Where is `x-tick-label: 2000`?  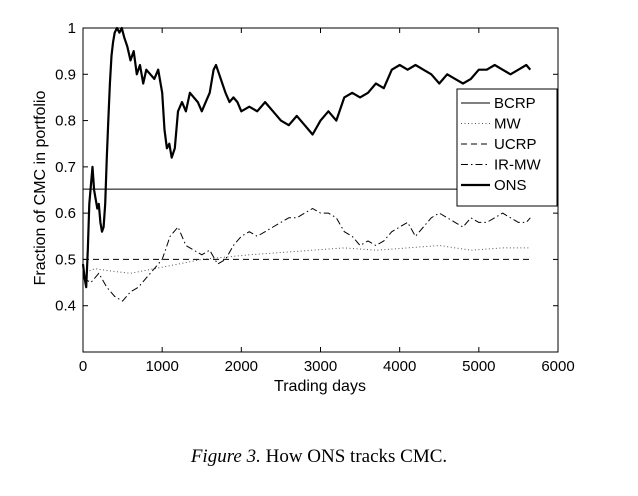 x-tick-label: 2000 is located at coordinates (241, 366).